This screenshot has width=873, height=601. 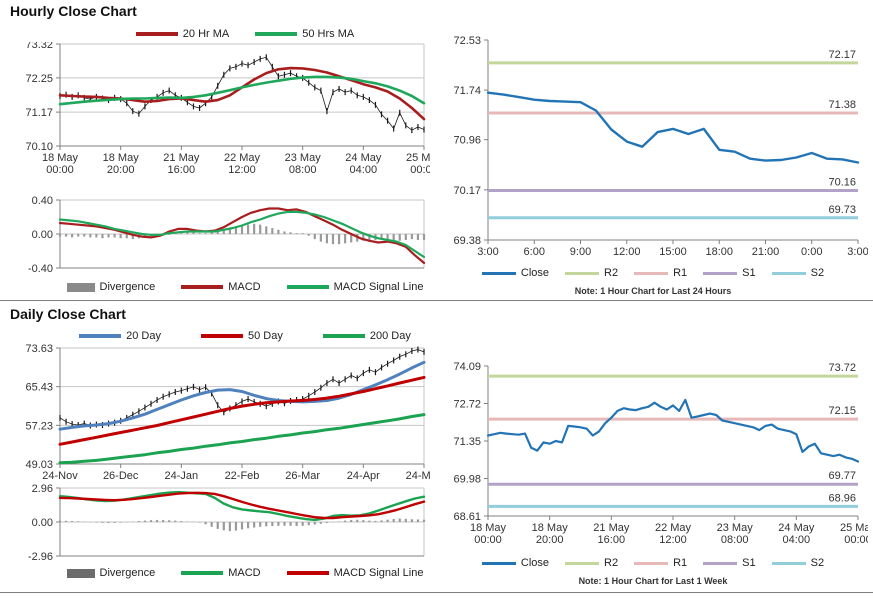 I want to click on legend-item-s2: S2, so click(x=798, y=273).